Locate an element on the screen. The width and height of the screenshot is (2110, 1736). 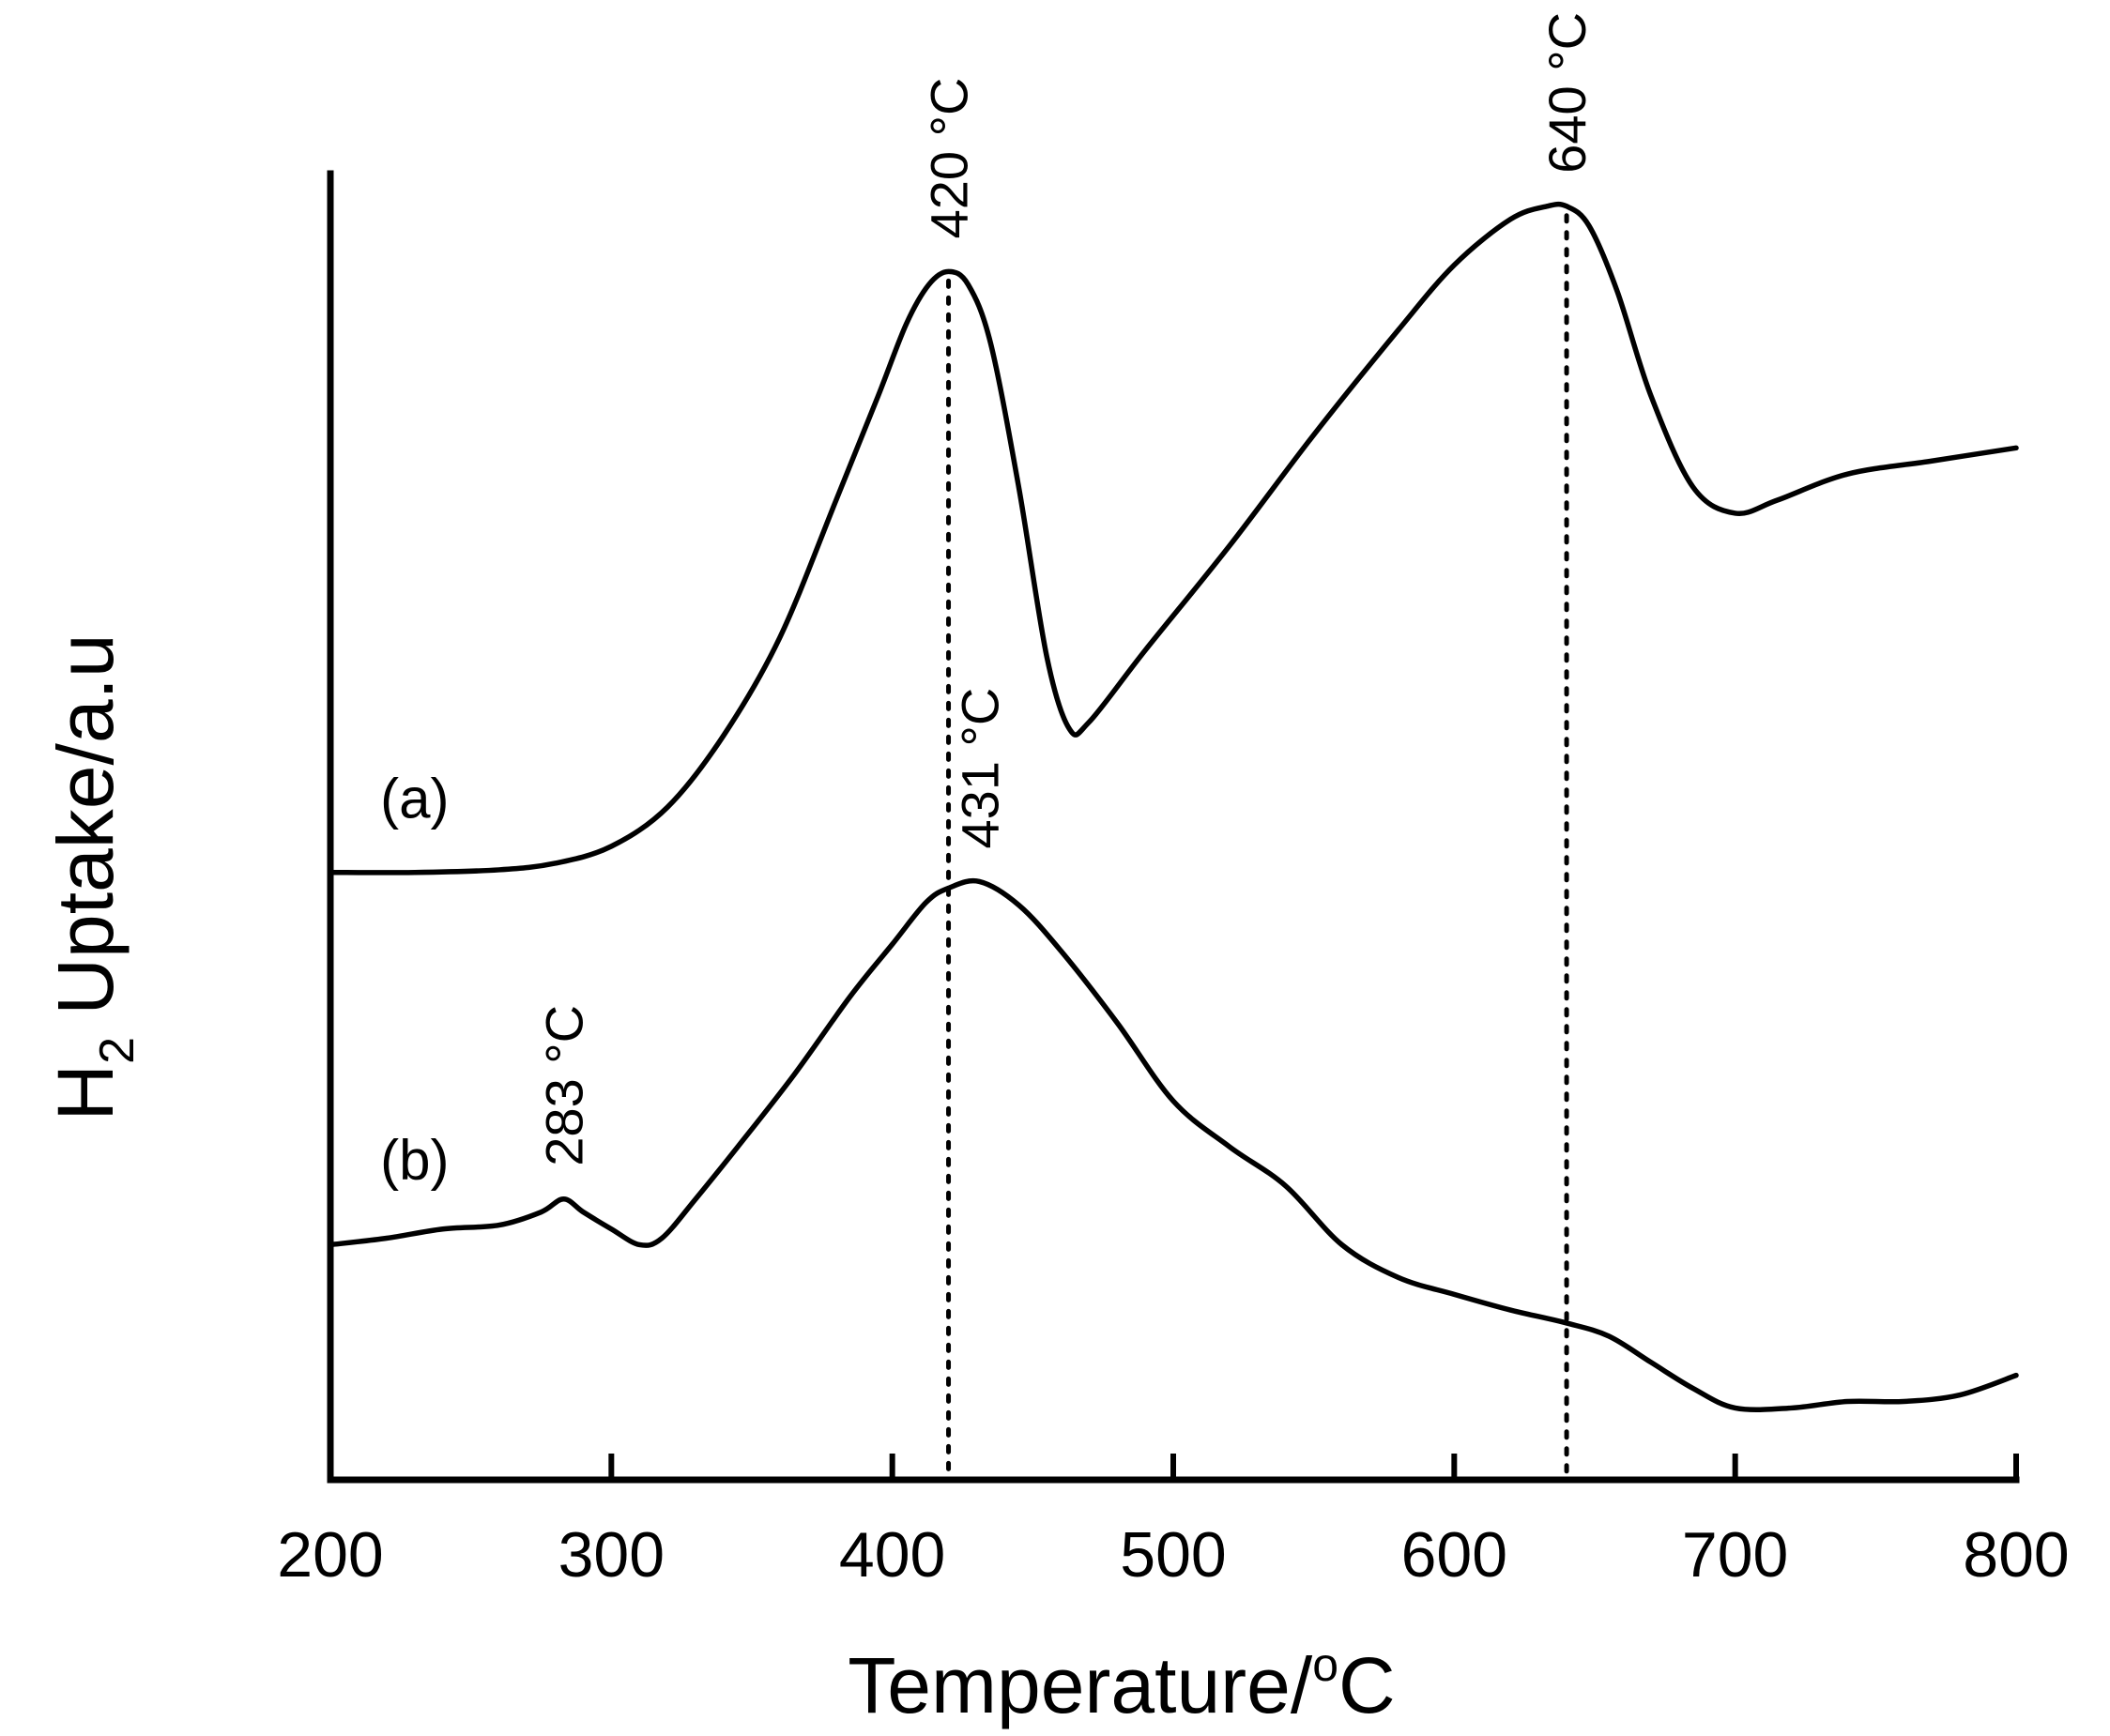
series-labels: (a) (b) is located at coordinates (414, 980).